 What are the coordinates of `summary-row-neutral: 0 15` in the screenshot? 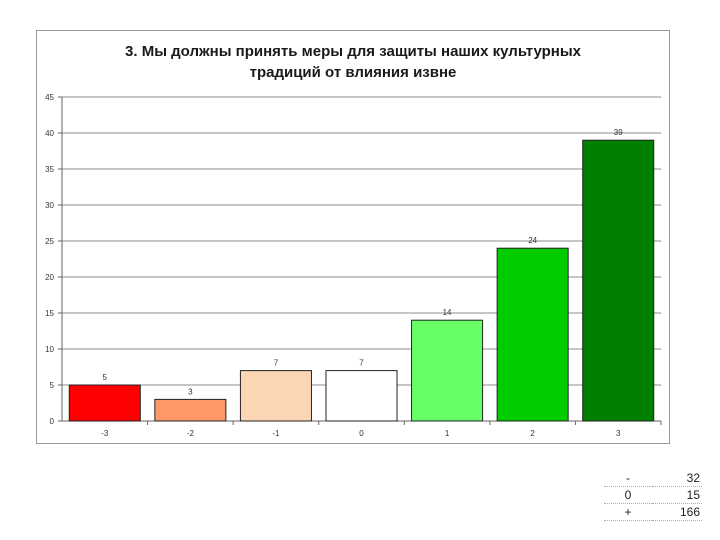 It's located at (653, 495).